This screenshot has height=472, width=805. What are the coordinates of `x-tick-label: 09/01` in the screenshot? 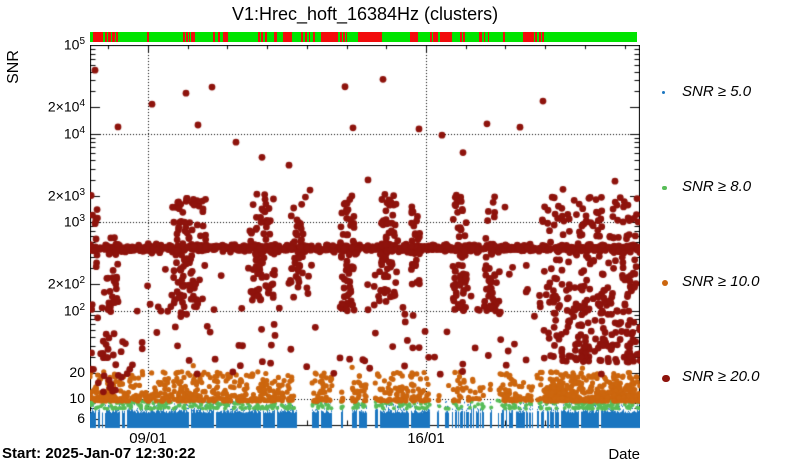 It's located at (148, 438).